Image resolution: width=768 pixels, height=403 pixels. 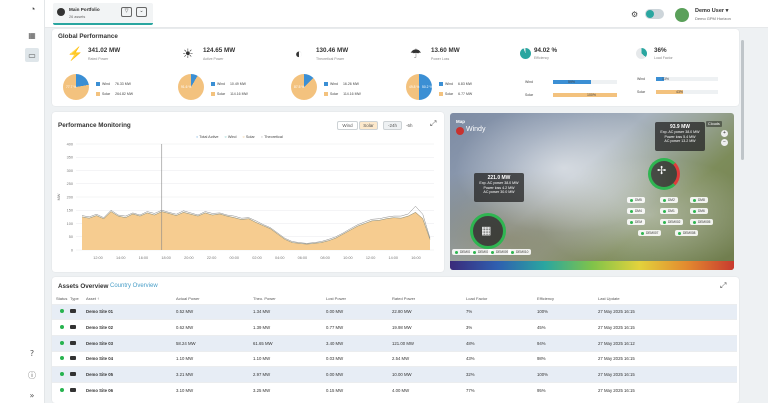 I want to click on info-icon: ⓘ, so click(x=32, y=375).